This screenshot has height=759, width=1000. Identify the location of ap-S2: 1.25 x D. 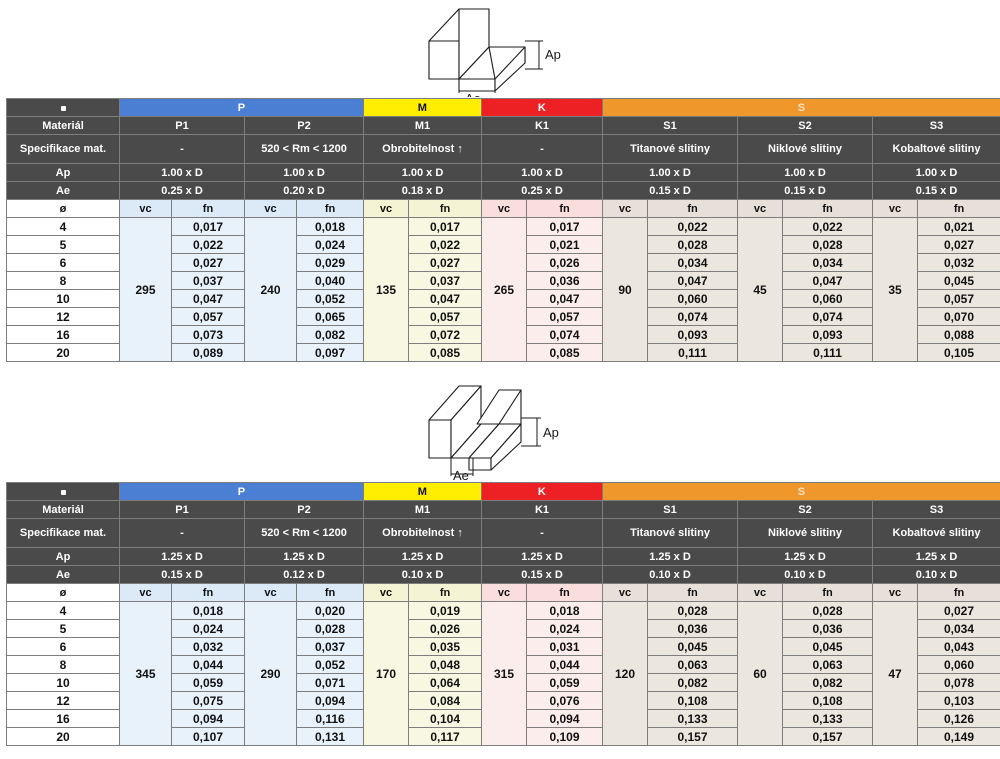
(805, 556).